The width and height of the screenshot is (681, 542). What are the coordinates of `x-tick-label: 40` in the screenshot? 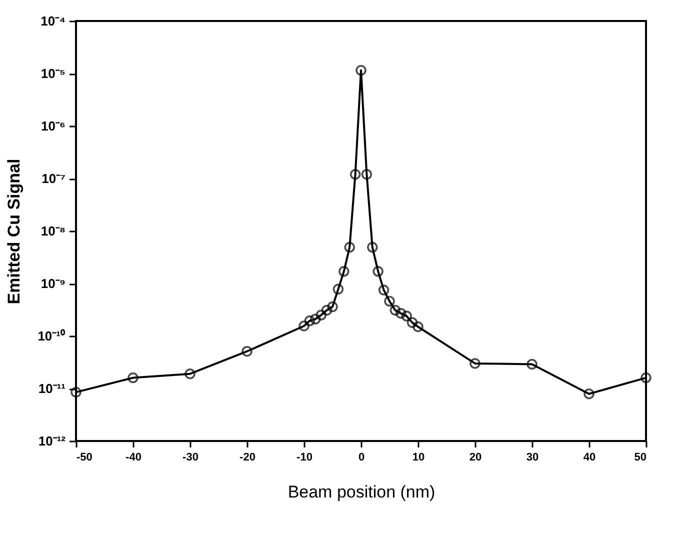 It's located at (589, 458).